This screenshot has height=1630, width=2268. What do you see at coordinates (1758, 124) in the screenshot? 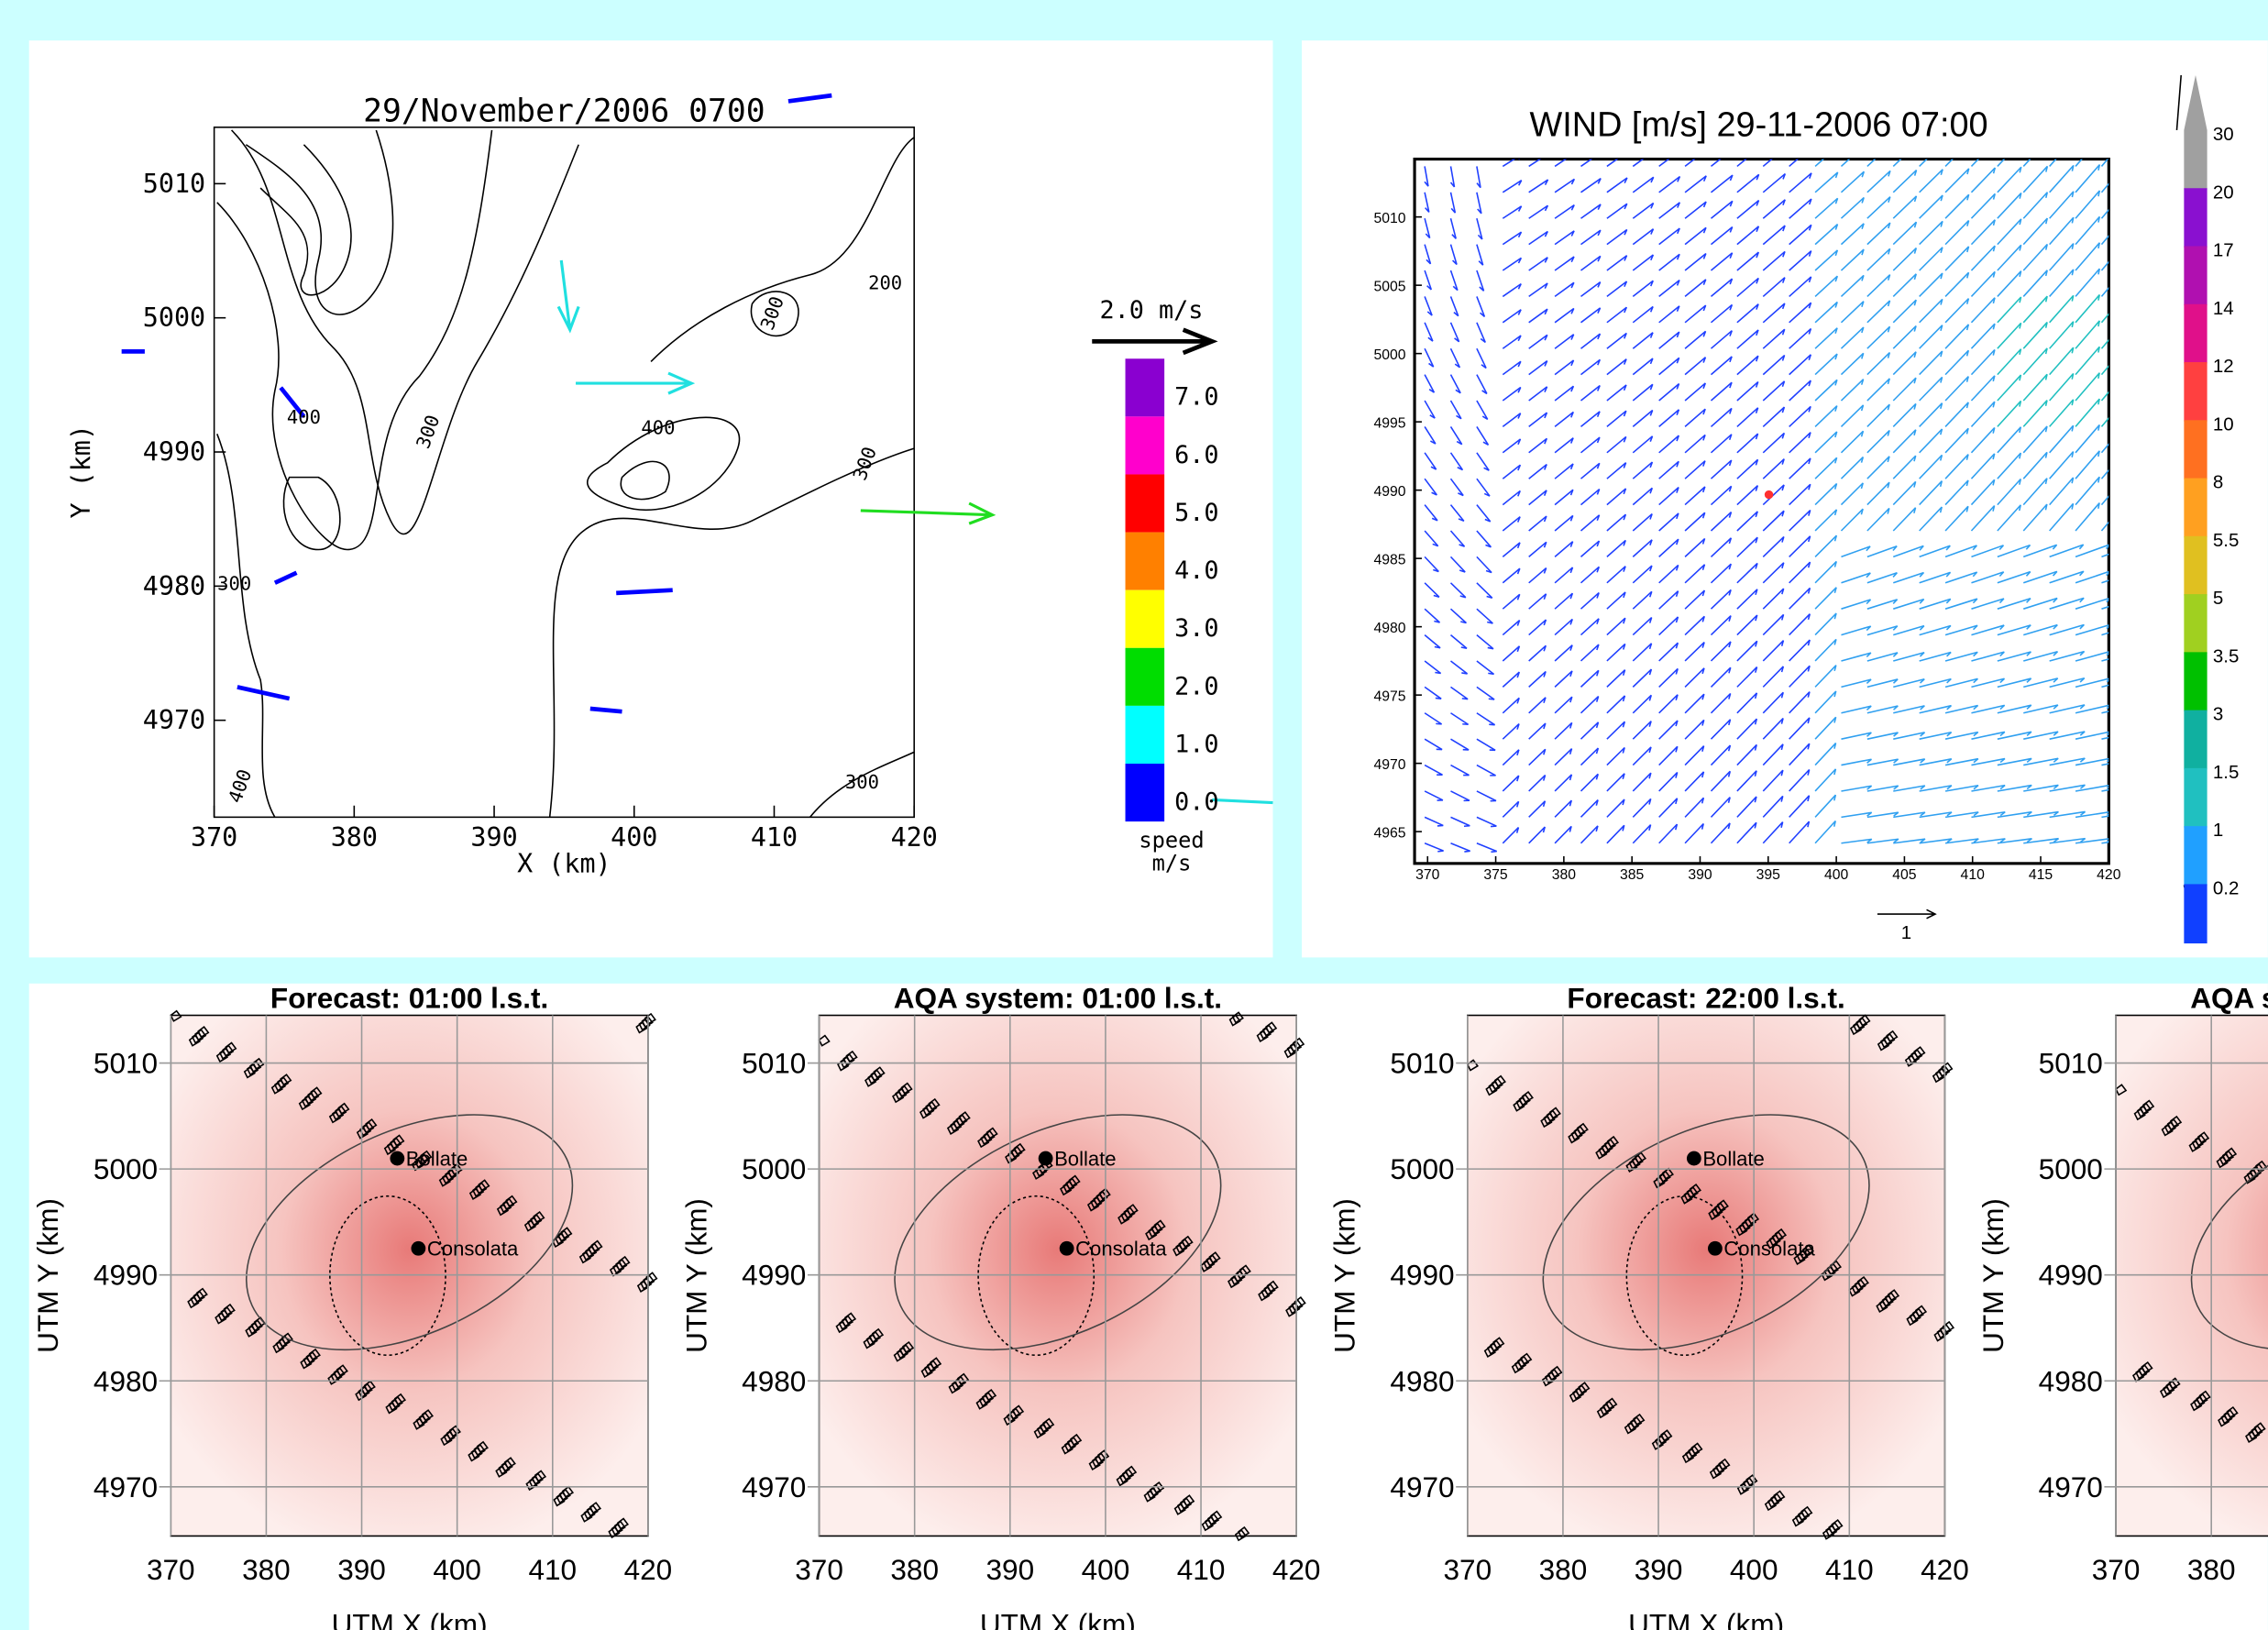
I see `chart-title: WIND [m/s] 29-11-2006 07:00` at bounding box center [1758, 124].